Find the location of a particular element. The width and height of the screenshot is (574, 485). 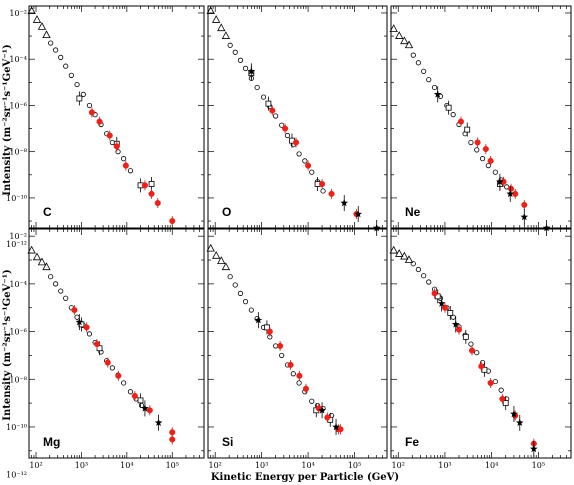

element-label: O is located at coordinates (226, 212).